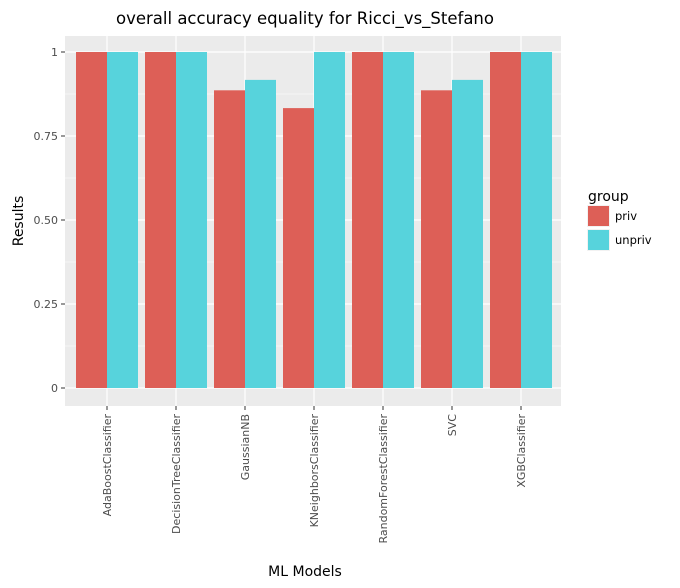 The height and width of the screenshot is (588, 680). Describe the element at coordinates (305, 572) in the screenshot. I see `x-axis-title: ML Models` at that location.